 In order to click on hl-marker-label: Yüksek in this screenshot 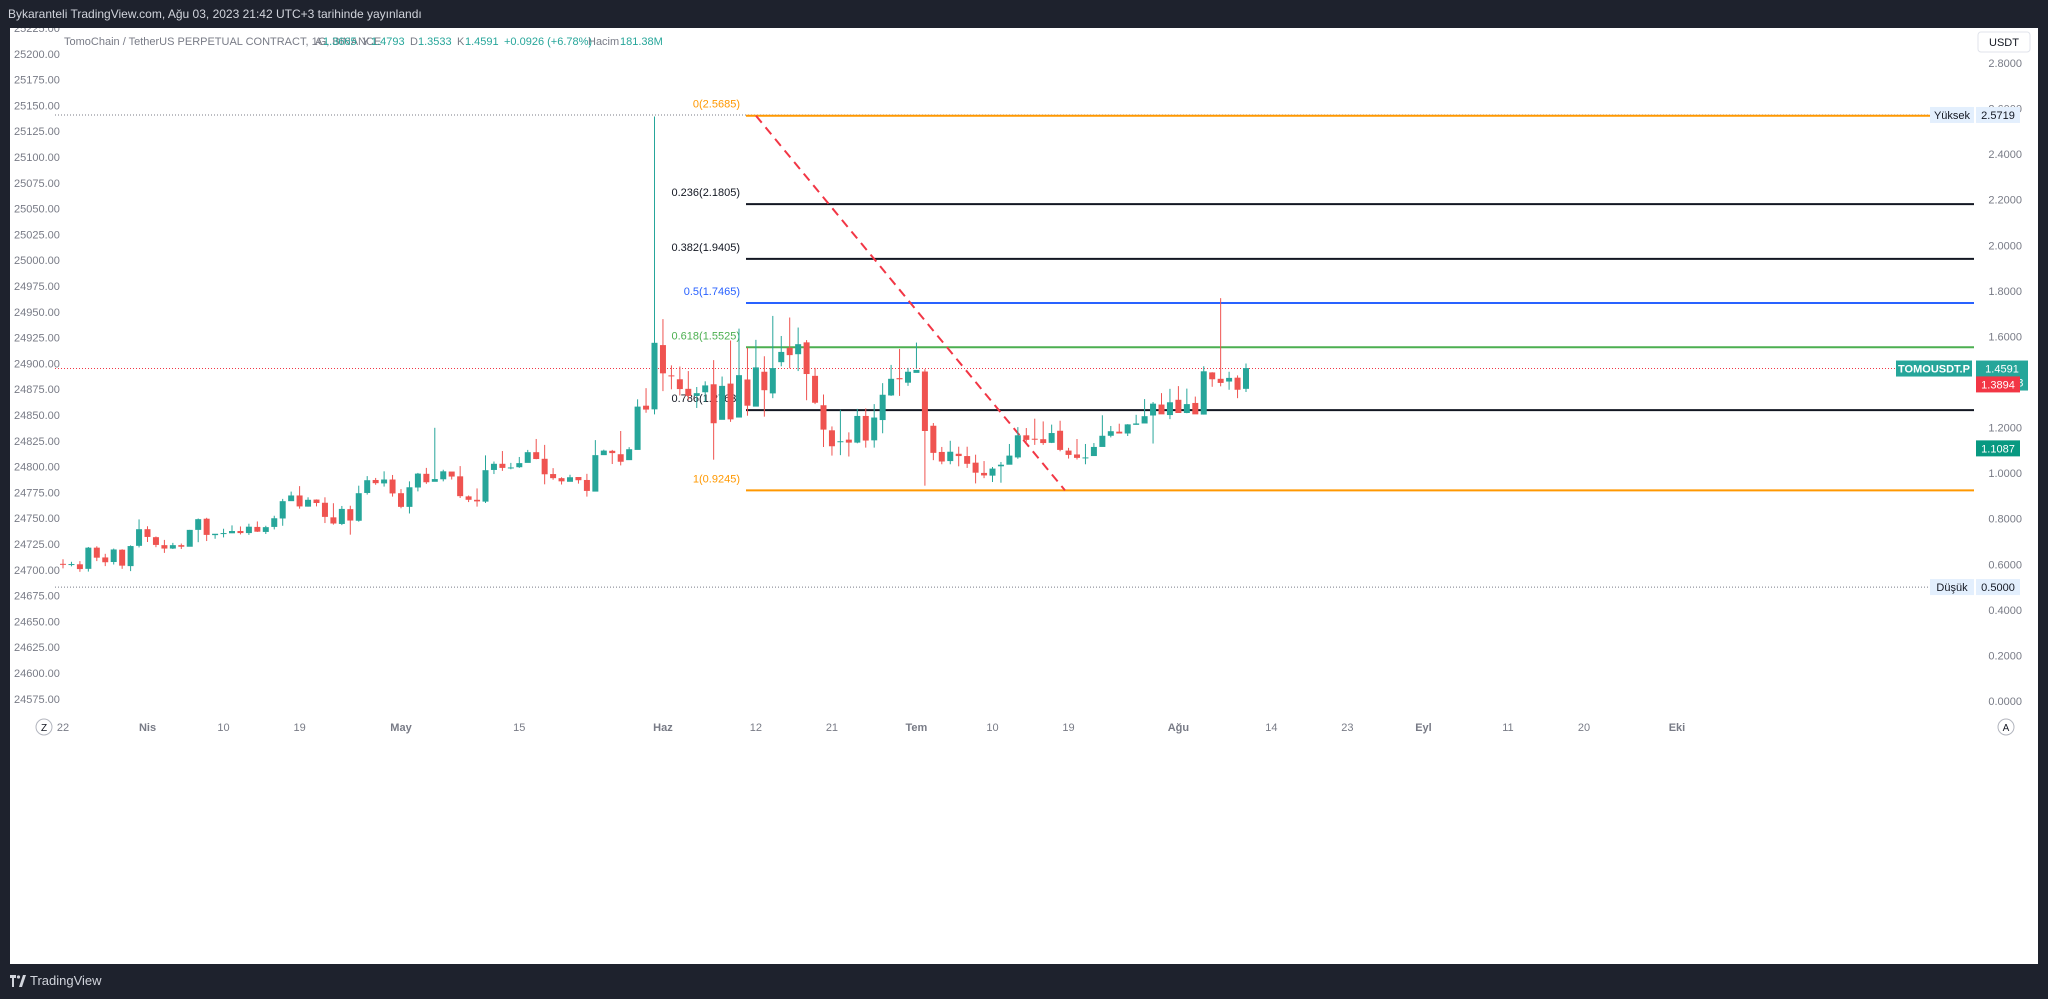, I will do `click(1952, 116)`.